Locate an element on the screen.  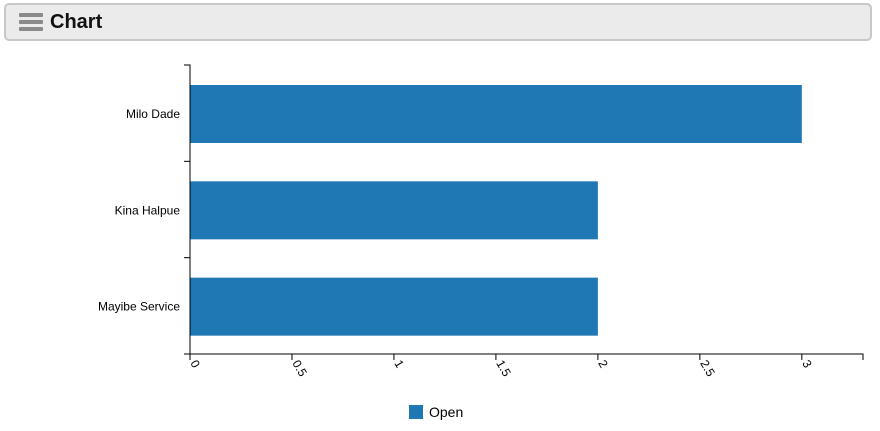
x-tick-label: 0.5 is located at coordinates (299, 369).